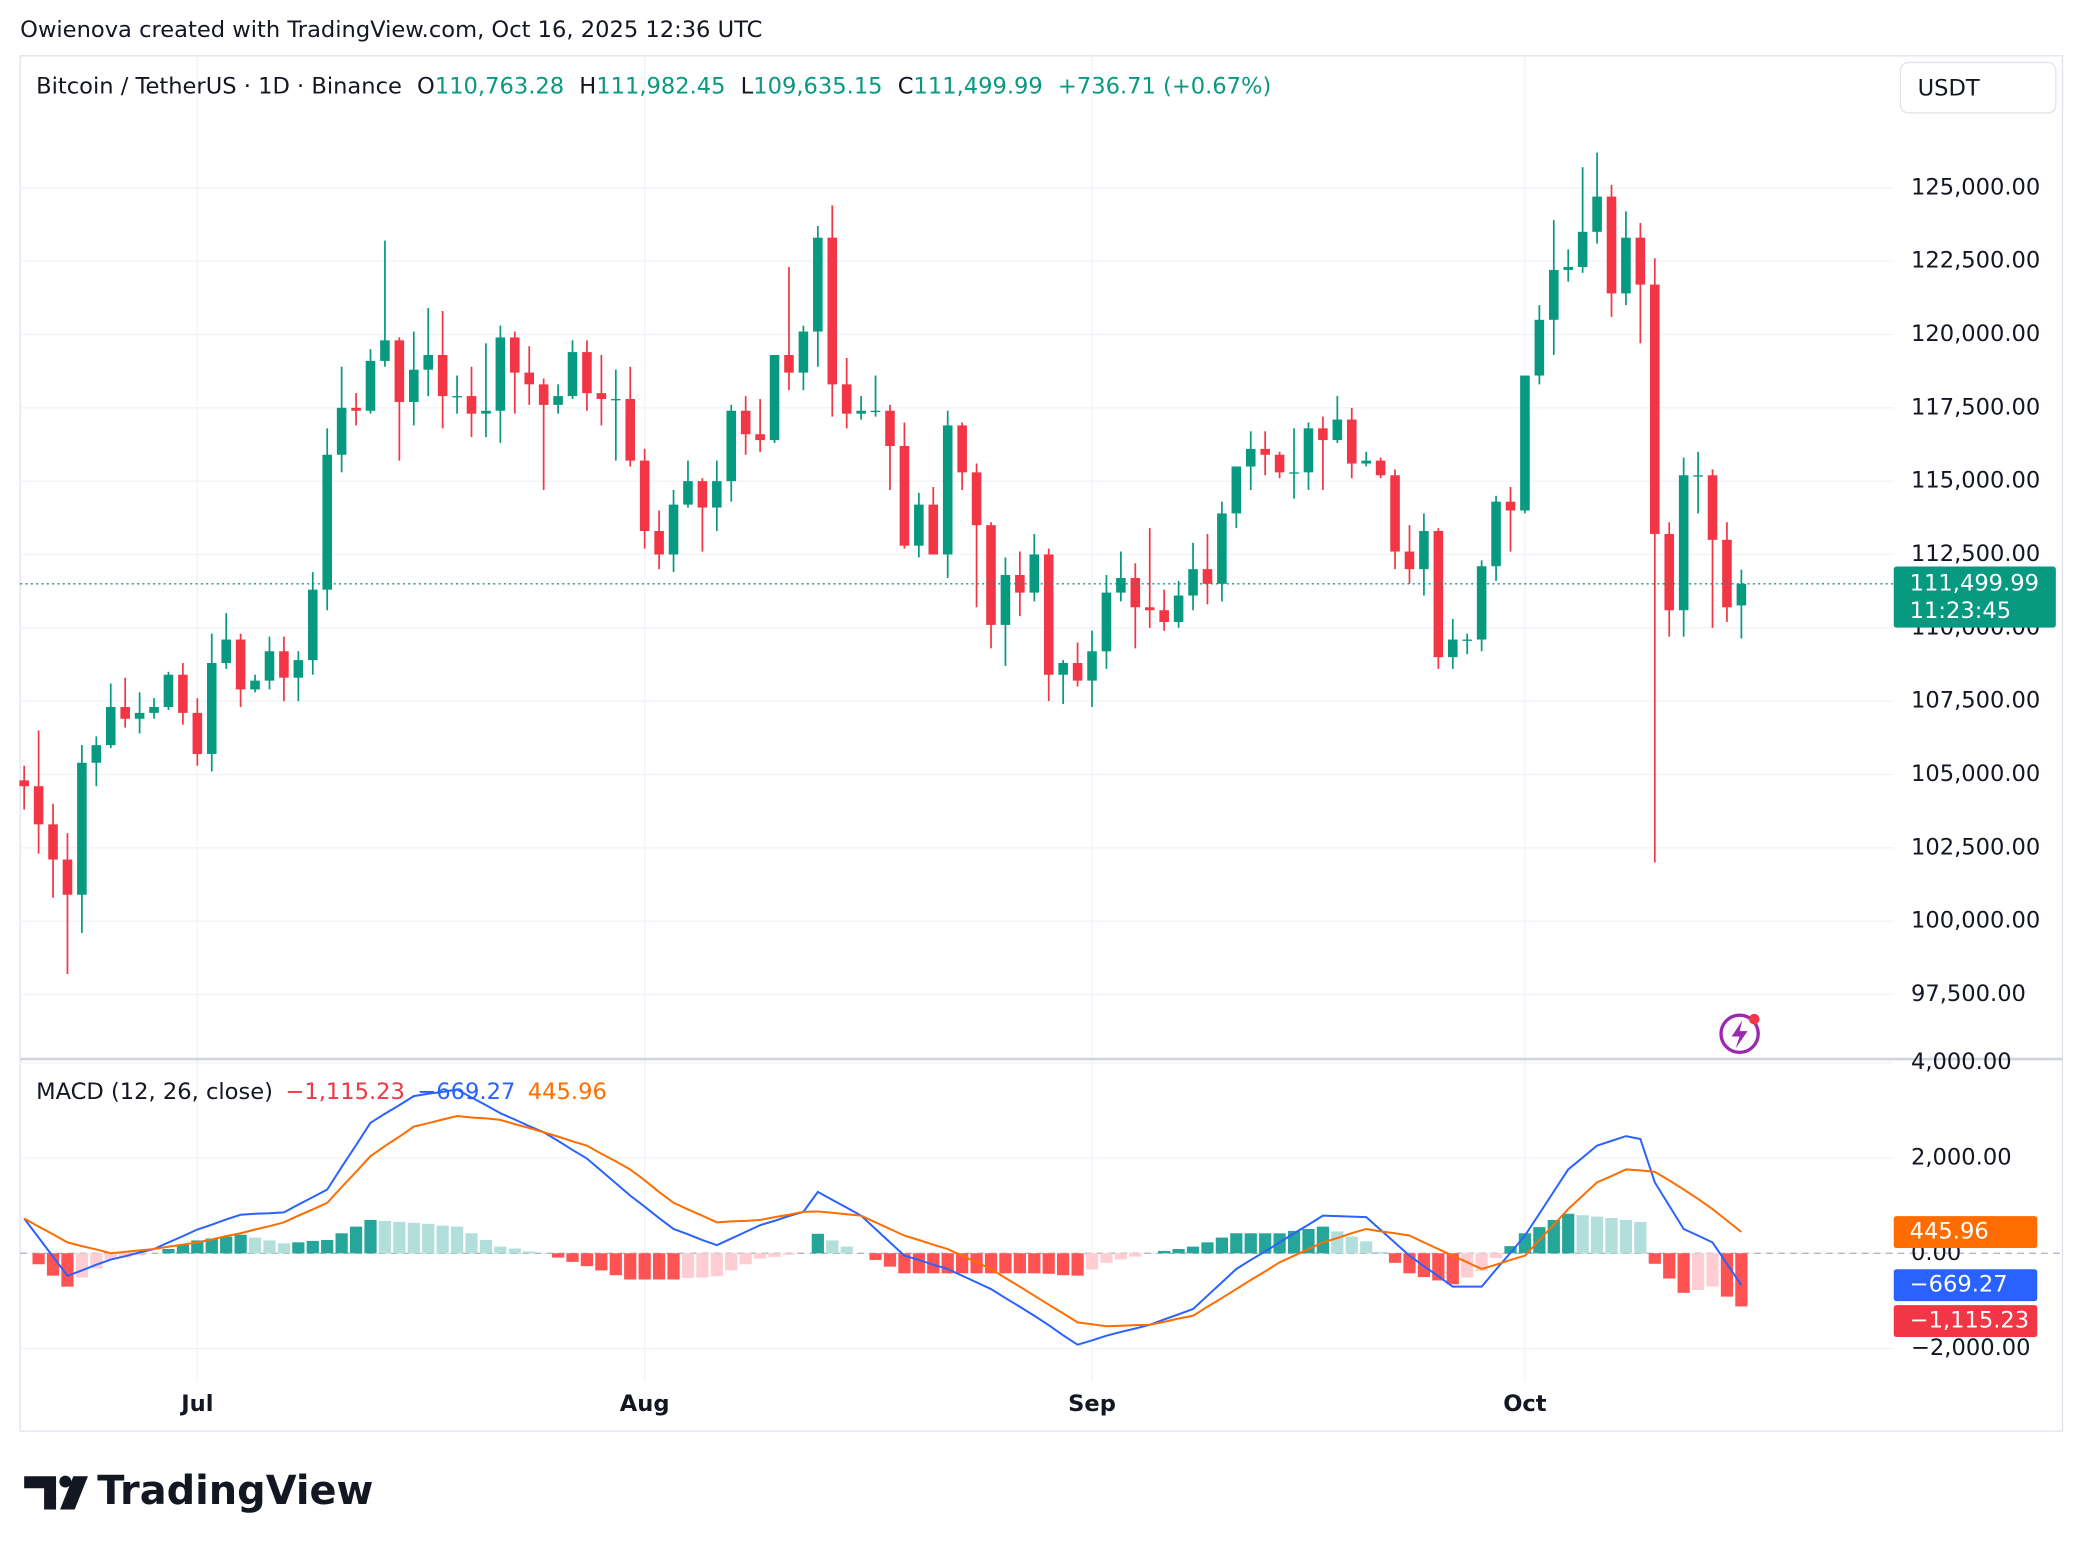 The width and height of the screenshot is (2084, 1552). I want to click on y-tick-label: −2,000.00, so click(1970, 1348).